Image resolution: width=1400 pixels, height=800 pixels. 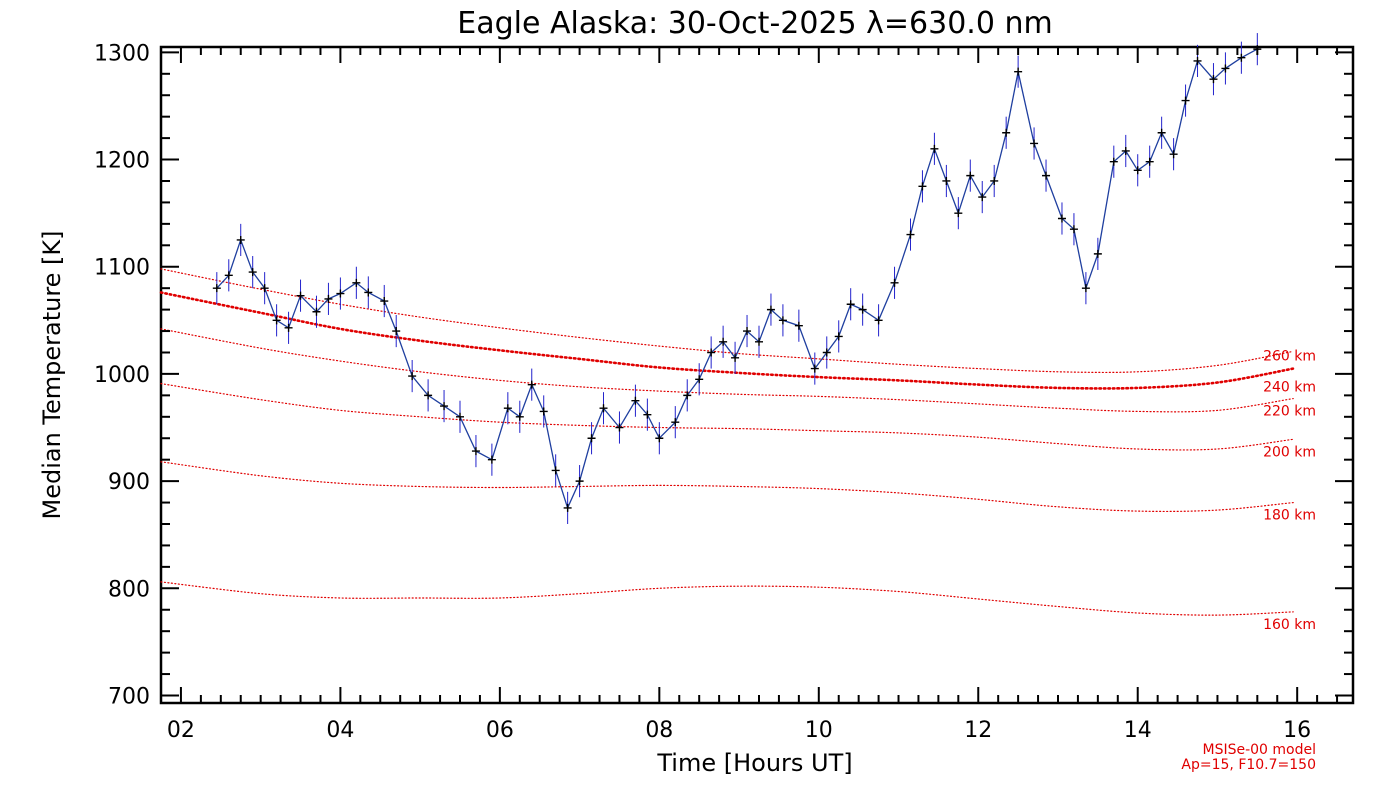 What do you see at coordinates (122, 161) in the screenshot?
I see `y-tick-label: 1200` at bounding box center [122, 161].